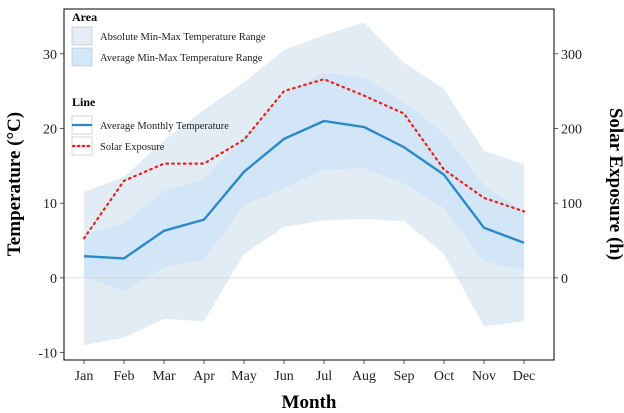  I want to click on legend-absolute-range-swatch, so click(82, 36).